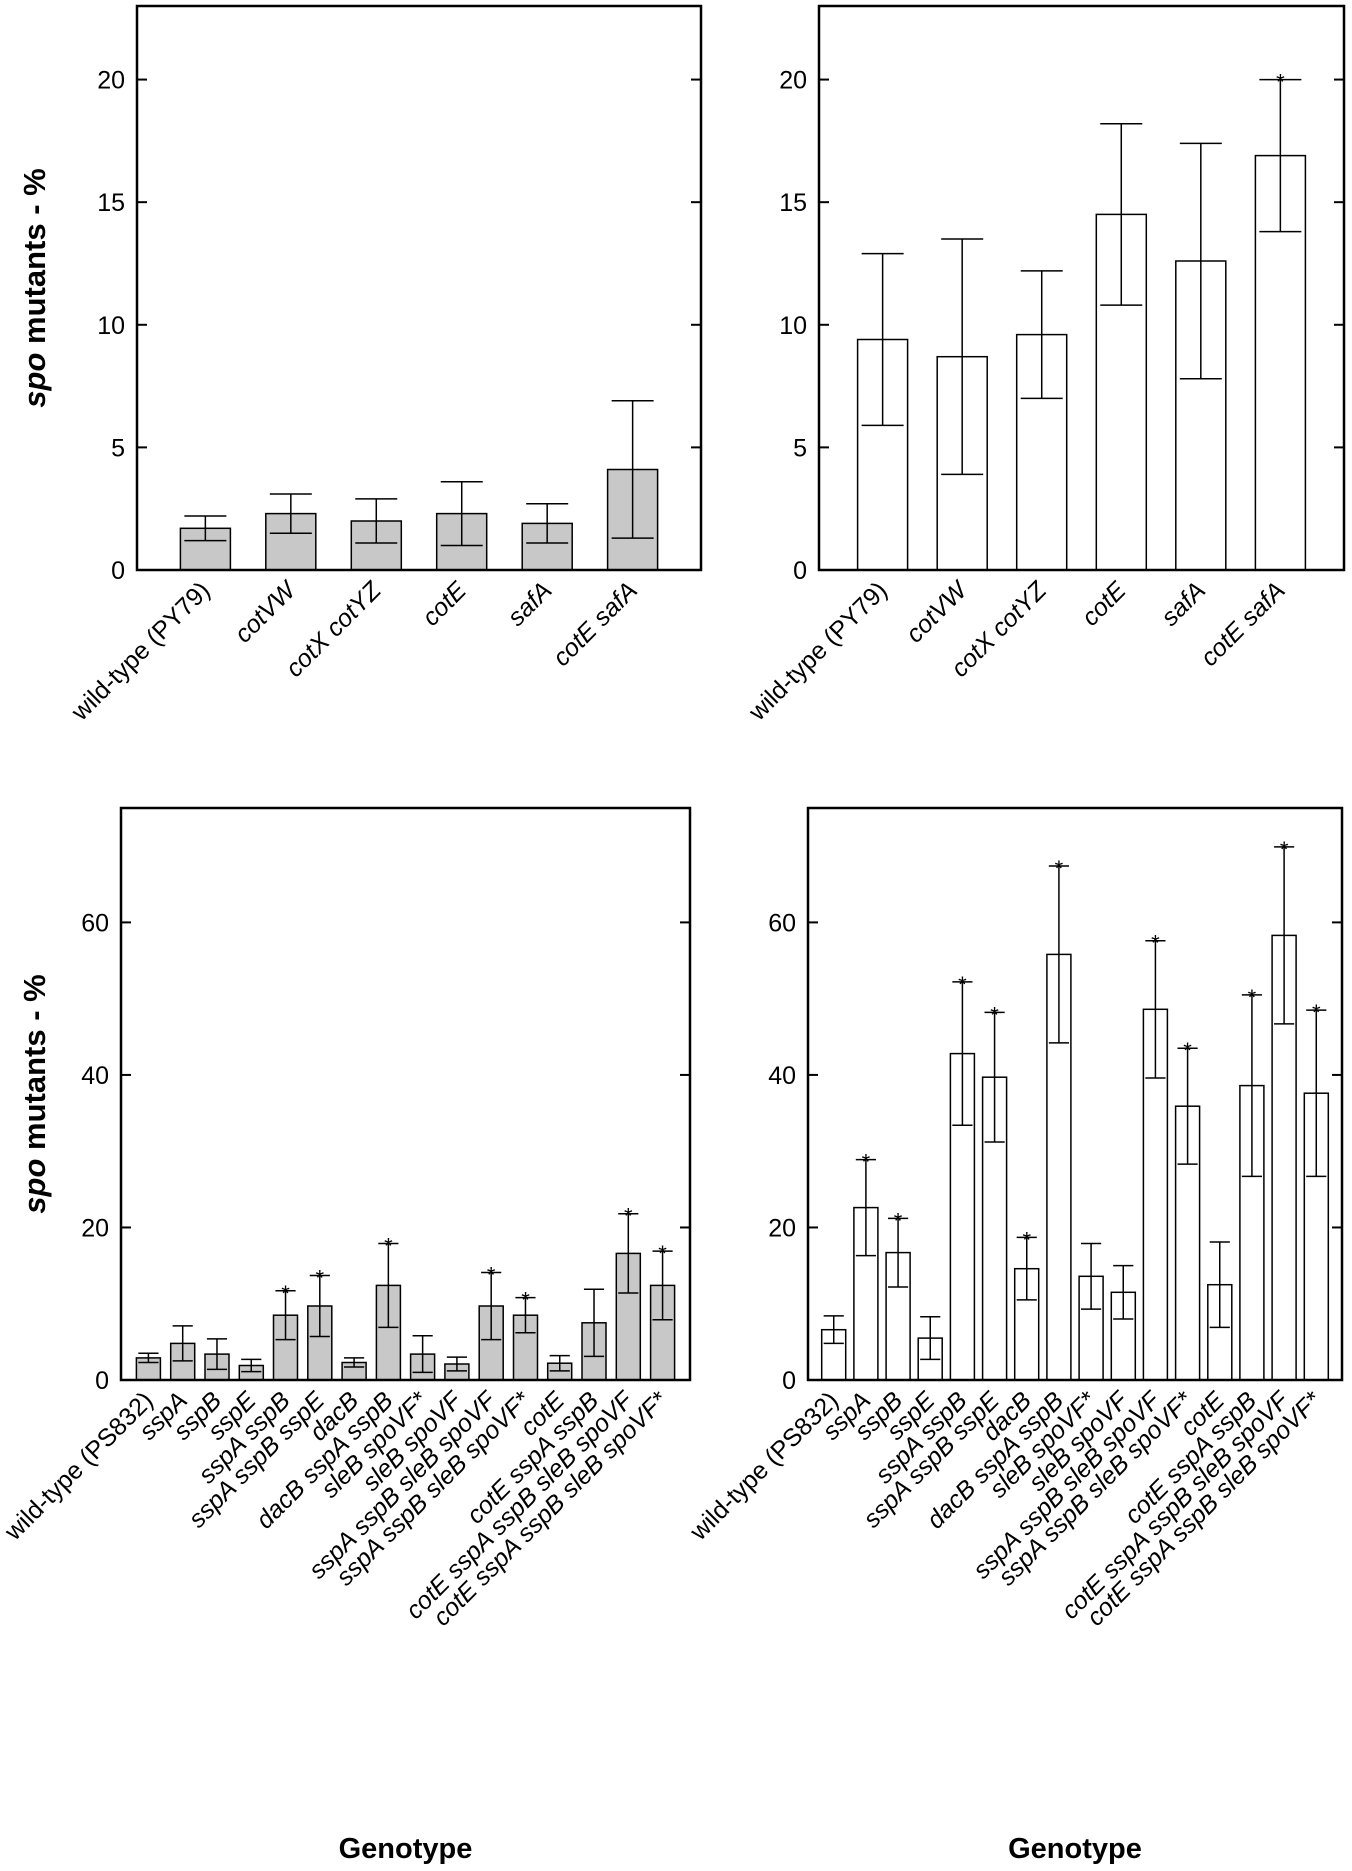 The height and width of the screenshot is (1871, 1352). I want to click on bar, so click(662, 1332).